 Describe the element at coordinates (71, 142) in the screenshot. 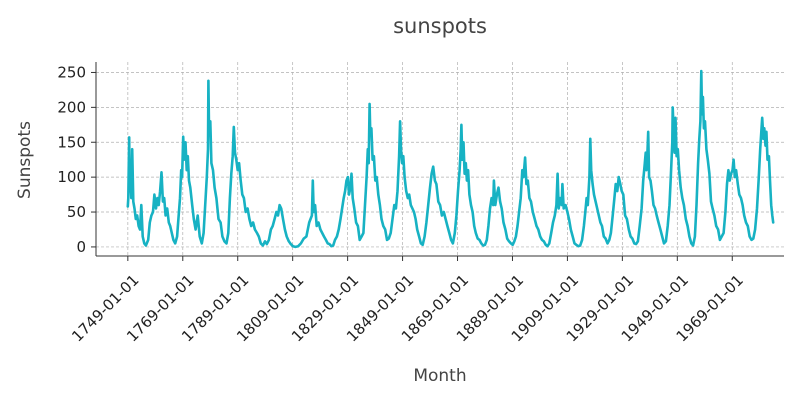

I see `y-tick-label: 150` at that location.